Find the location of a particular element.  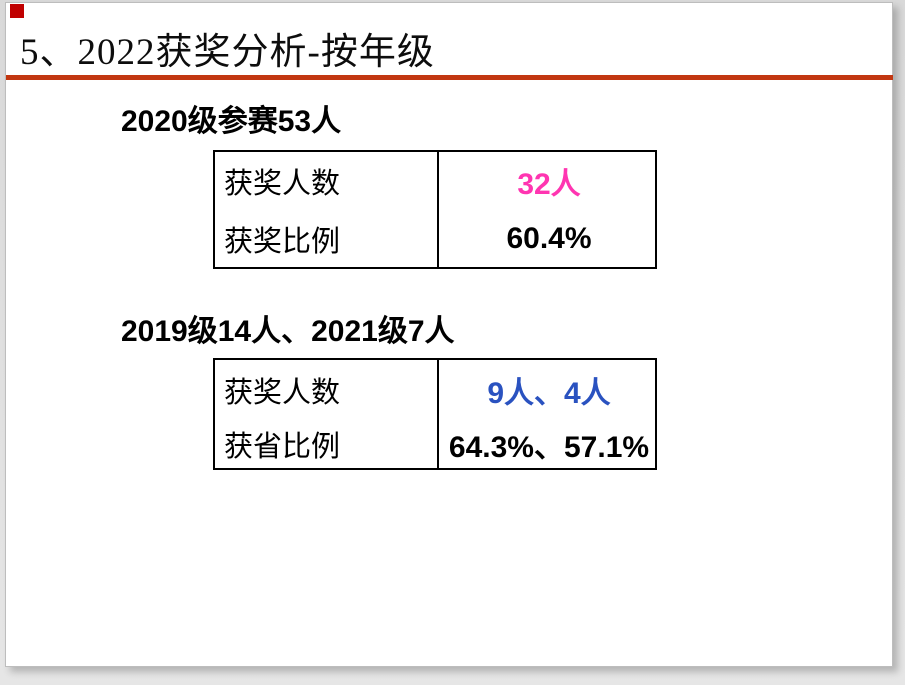

title-accent-line is located at coordinates (449, 77).